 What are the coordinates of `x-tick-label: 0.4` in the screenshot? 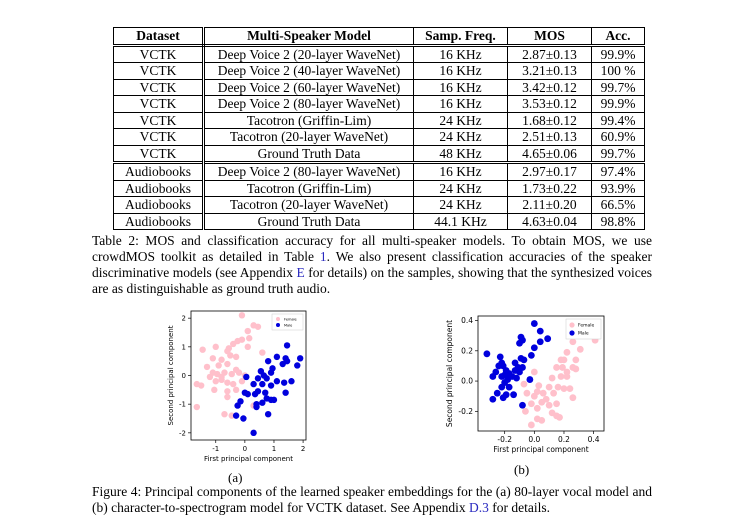 It's located at (594, 439).